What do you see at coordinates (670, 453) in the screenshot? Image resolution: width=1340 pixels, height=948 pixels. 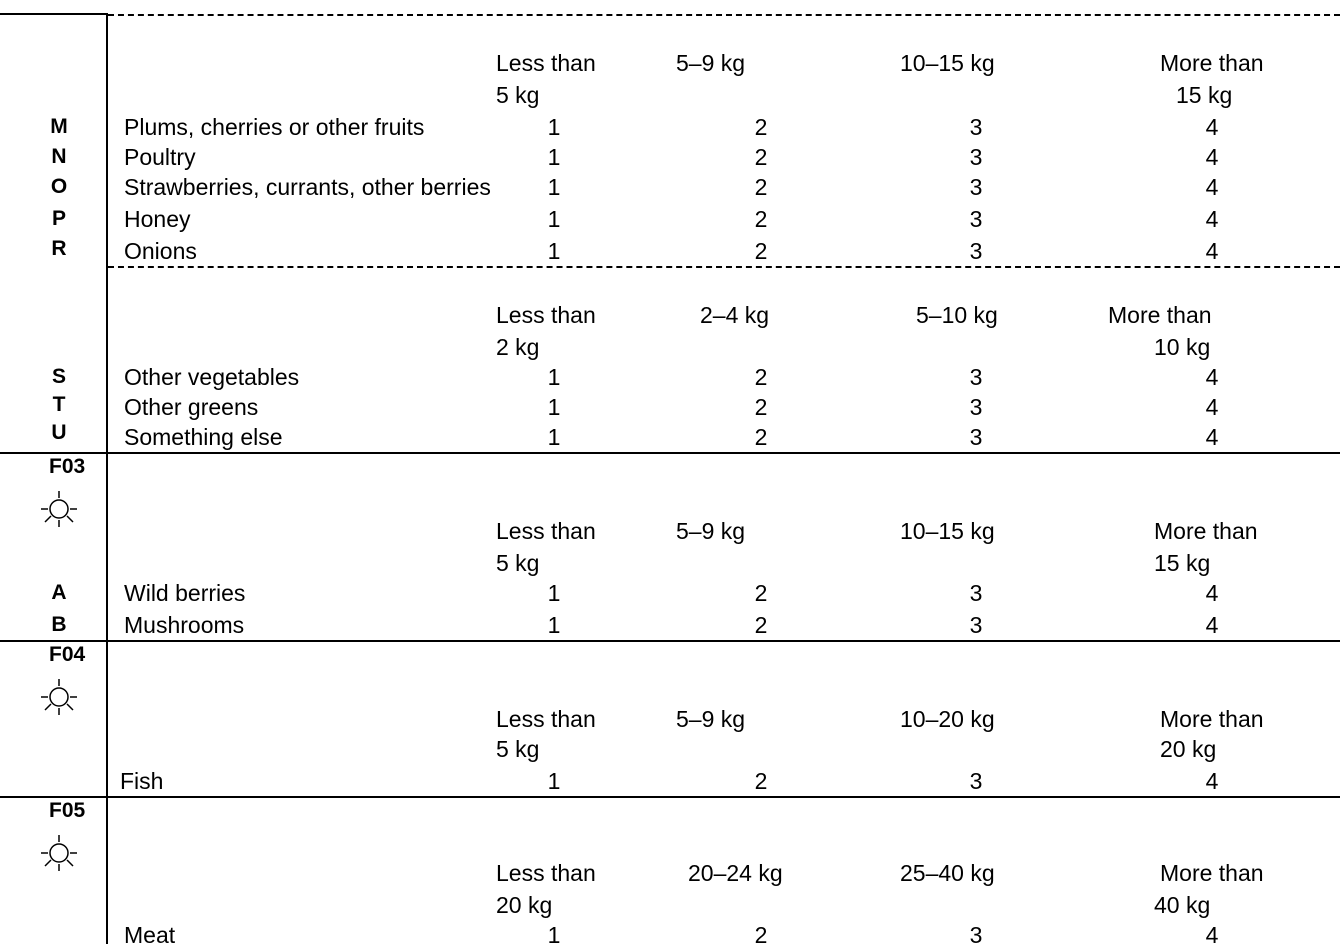 I see `section-rule-f03` at bounding box center [670, 453].